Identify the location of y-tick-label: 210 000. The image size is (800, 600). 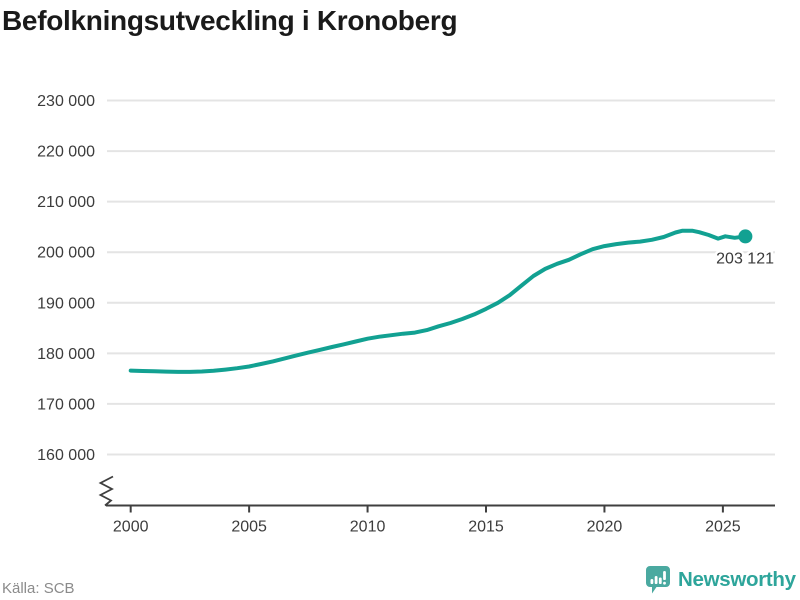
(66, 202).